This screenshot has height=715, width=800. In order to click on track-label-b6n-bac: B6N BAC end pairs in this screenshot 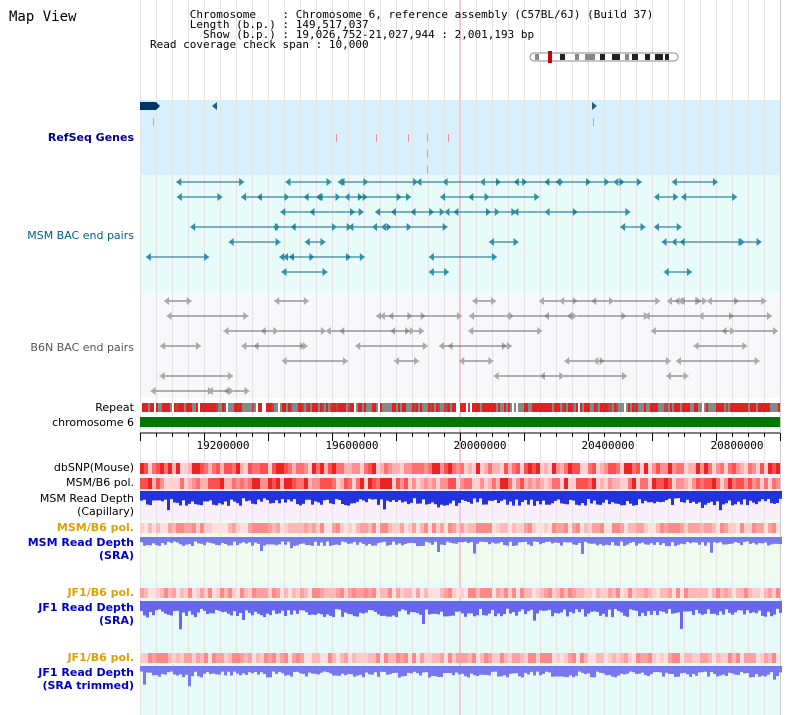, I will do `click(82, 347)`.